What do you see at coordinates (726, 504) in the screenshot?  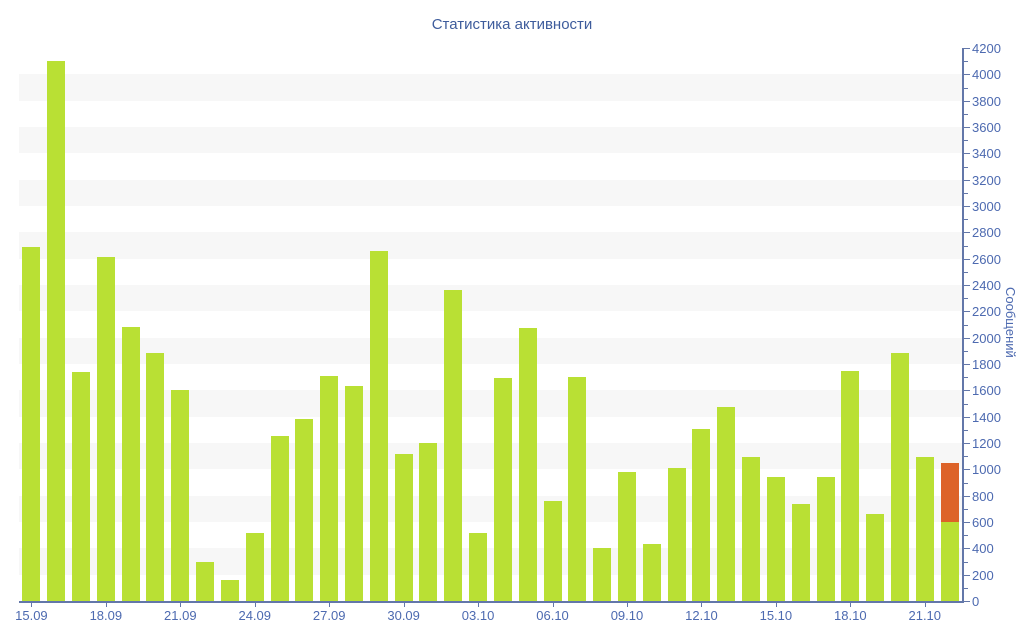 I see `bar-13.10` at bounding box center [726, 504].